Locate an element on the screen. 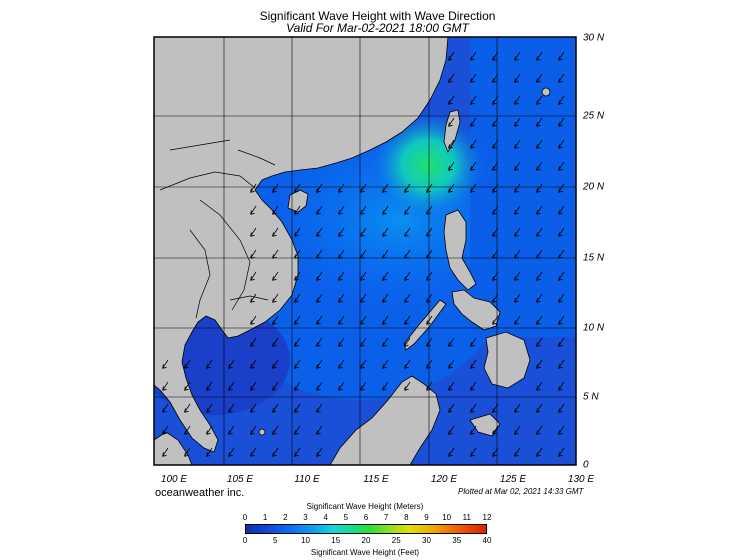  lon-label-100: 100 E is located at coordinates (174, 479).